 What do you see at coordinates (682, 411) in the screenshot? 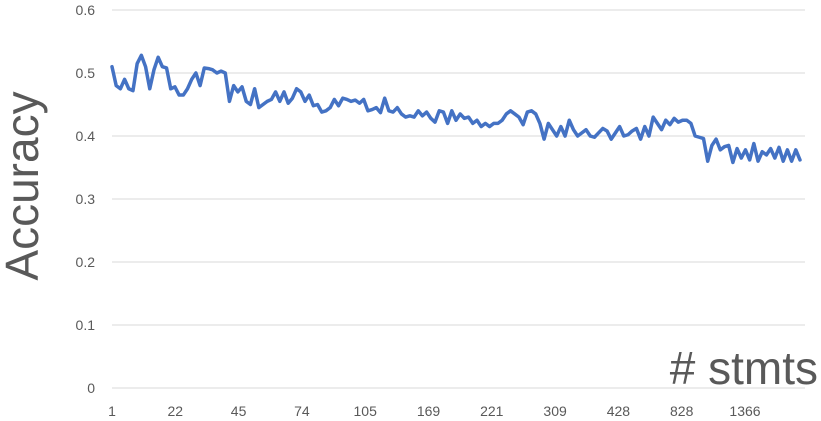
I see `x-tick-label: 828` at bounding box center [682, 411].